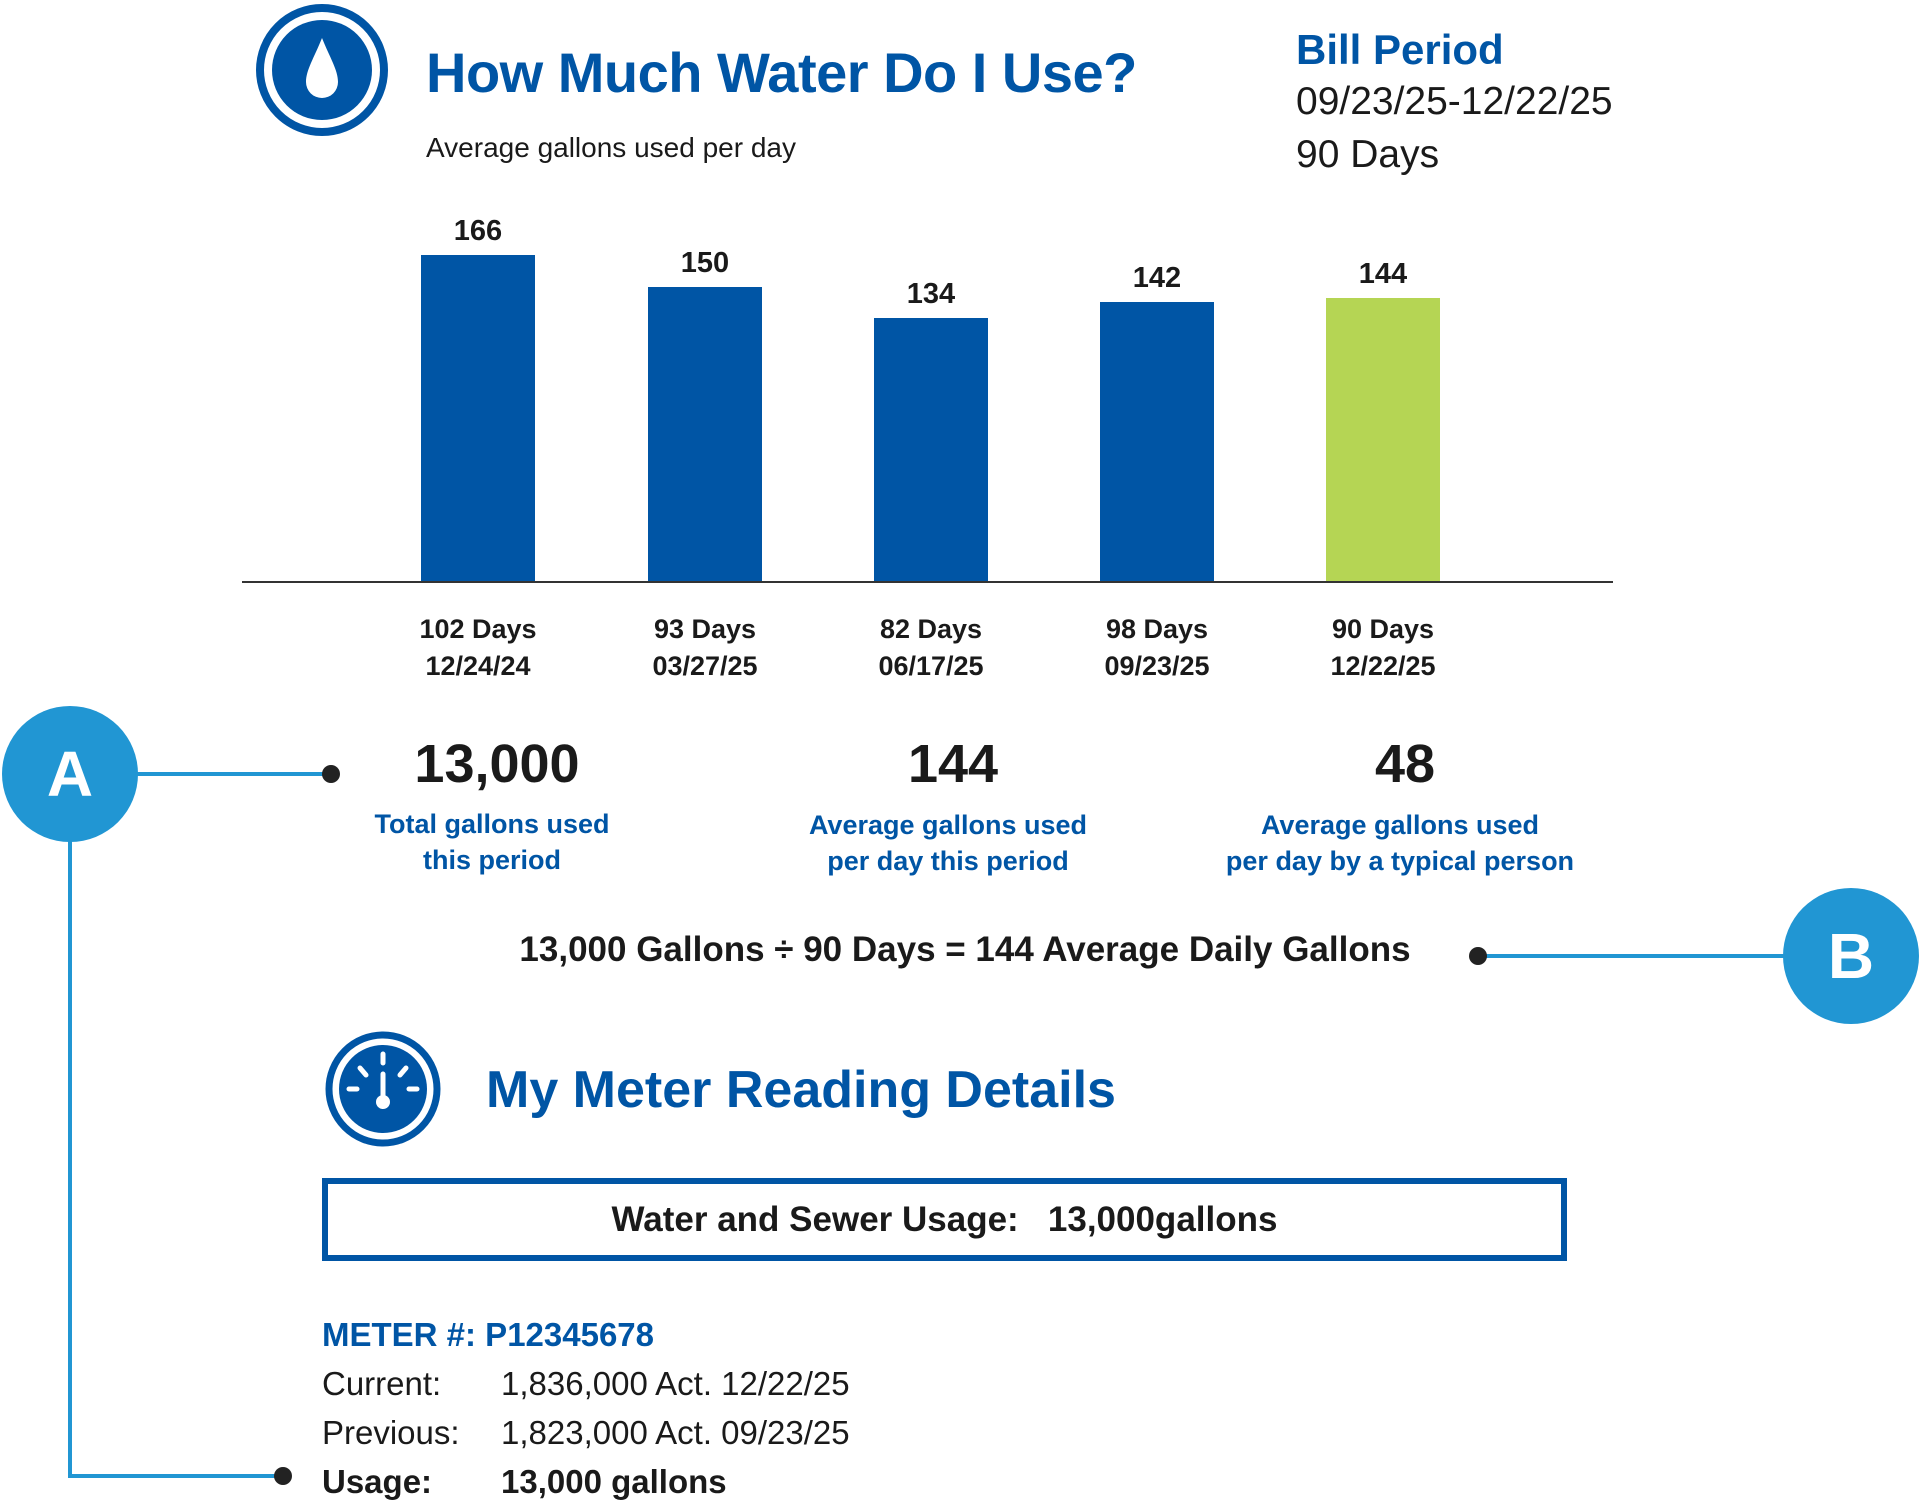 The width and height of the screenshot is (1920, 1506). Describe the element at coordinates (492, 824) in the screenshot. I see `total-gallons-label-1: Total gallons used` at that location.